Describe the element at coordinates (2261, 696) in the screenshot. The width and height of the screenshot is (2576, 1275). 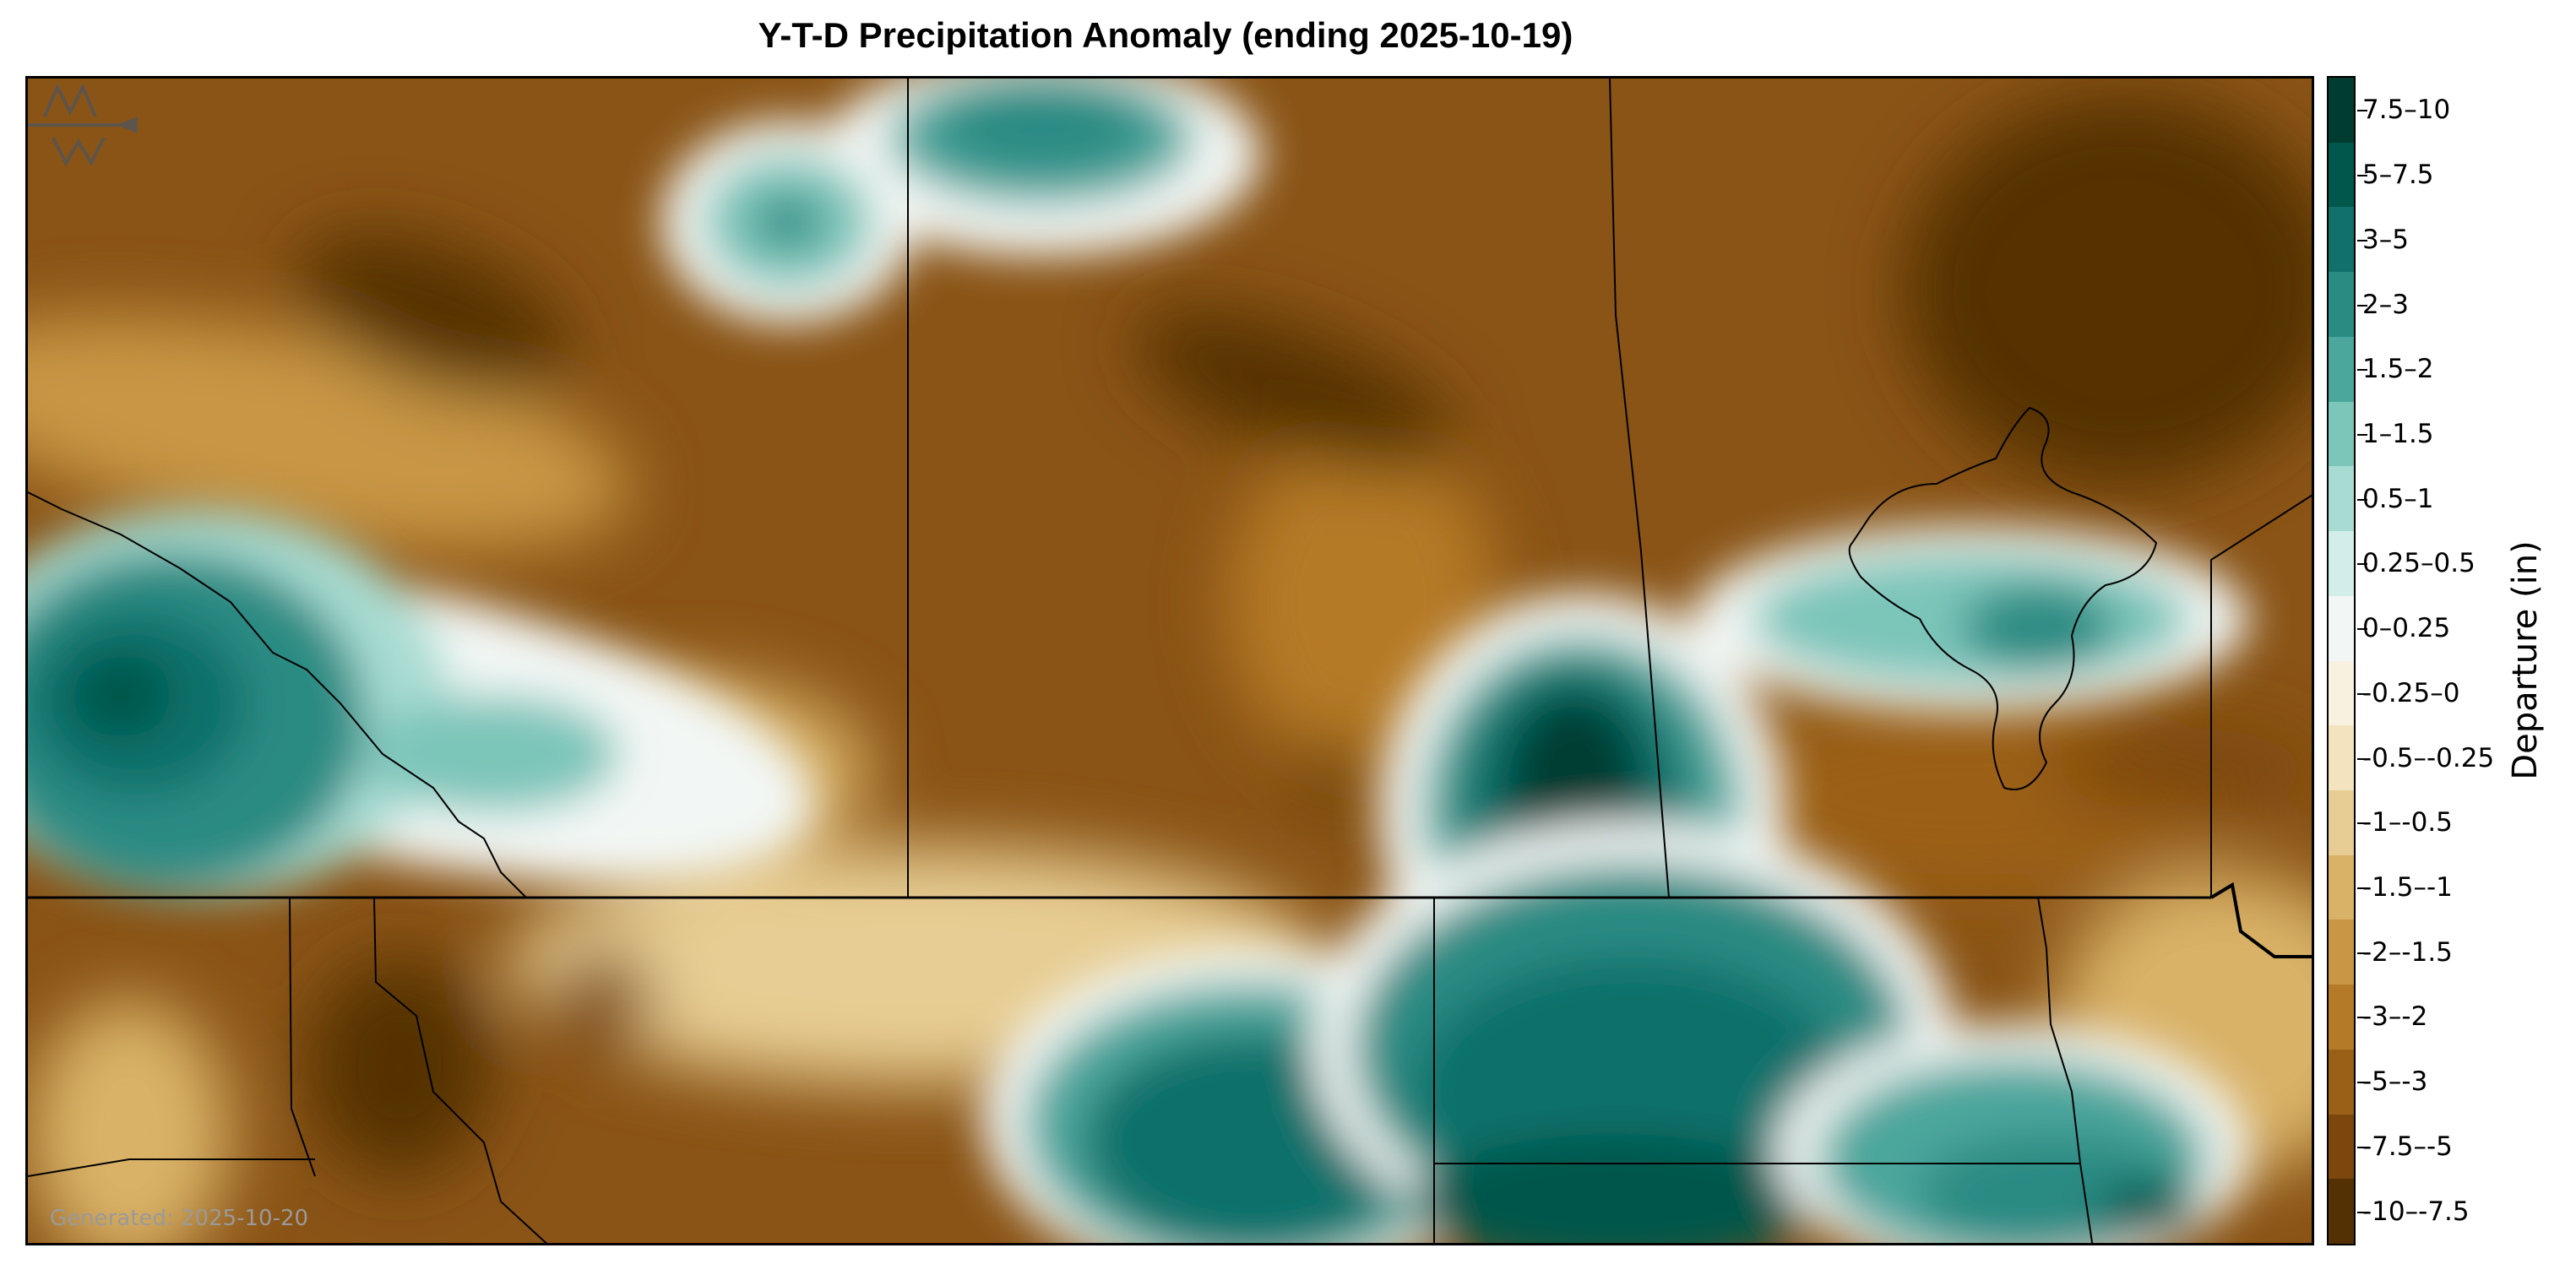
I see `province-border-ontario` at that location.